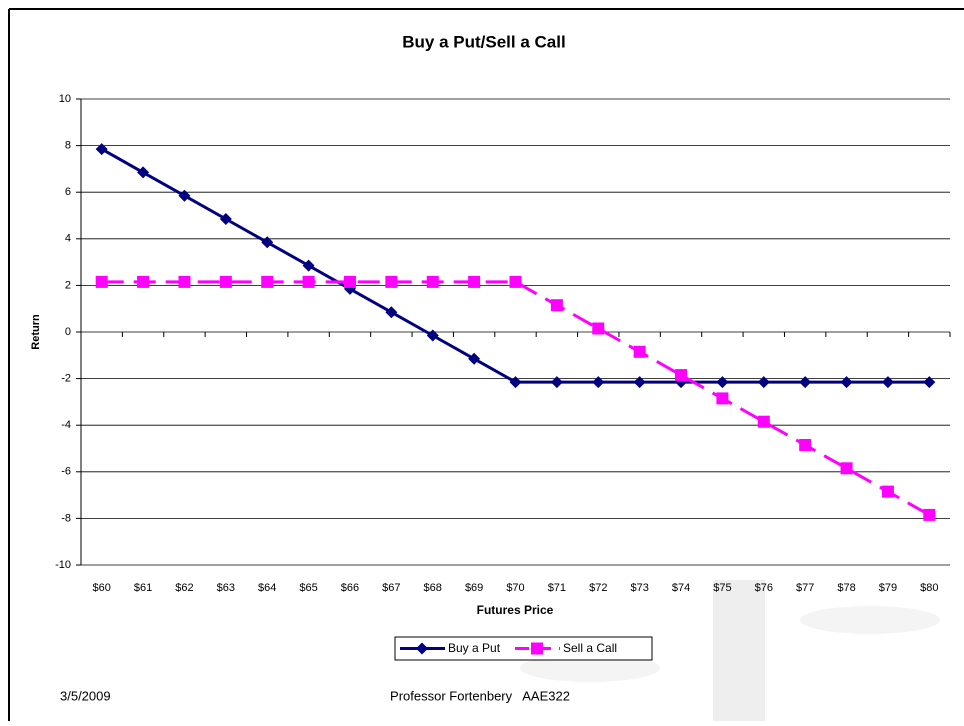 This screenshot has width=964, height=726. I want to click on footer-date: 3/5/2009, so click(85, 695).